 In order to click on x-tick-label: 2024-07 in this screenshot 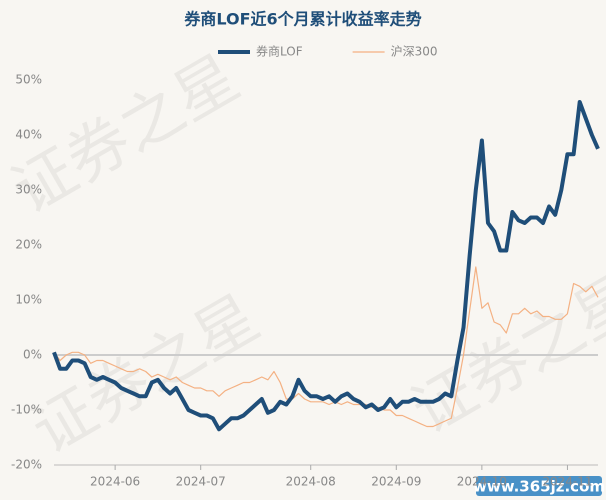, I will do `click(201, 482)`.